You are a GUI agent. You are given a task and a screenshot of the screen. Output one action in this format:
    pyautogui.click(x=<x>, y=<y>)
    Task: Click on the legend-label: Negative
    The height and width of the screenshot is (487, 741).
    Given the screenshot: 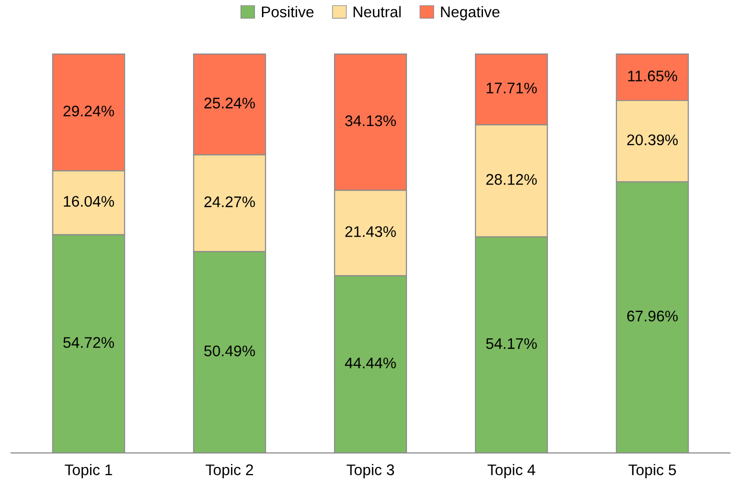 What is the action you would take?
    pyautogui.click(x=470, y=13)
    